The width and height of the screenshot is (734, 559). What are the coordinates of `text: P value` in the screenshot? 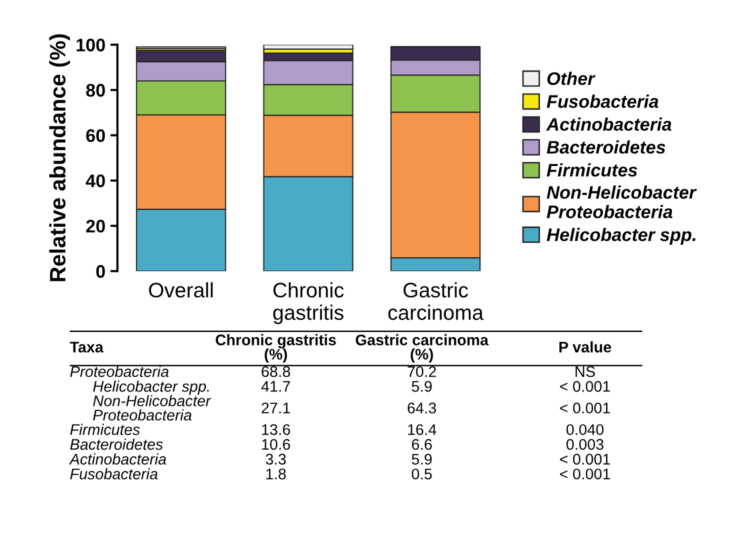 It's located at (585, 347).